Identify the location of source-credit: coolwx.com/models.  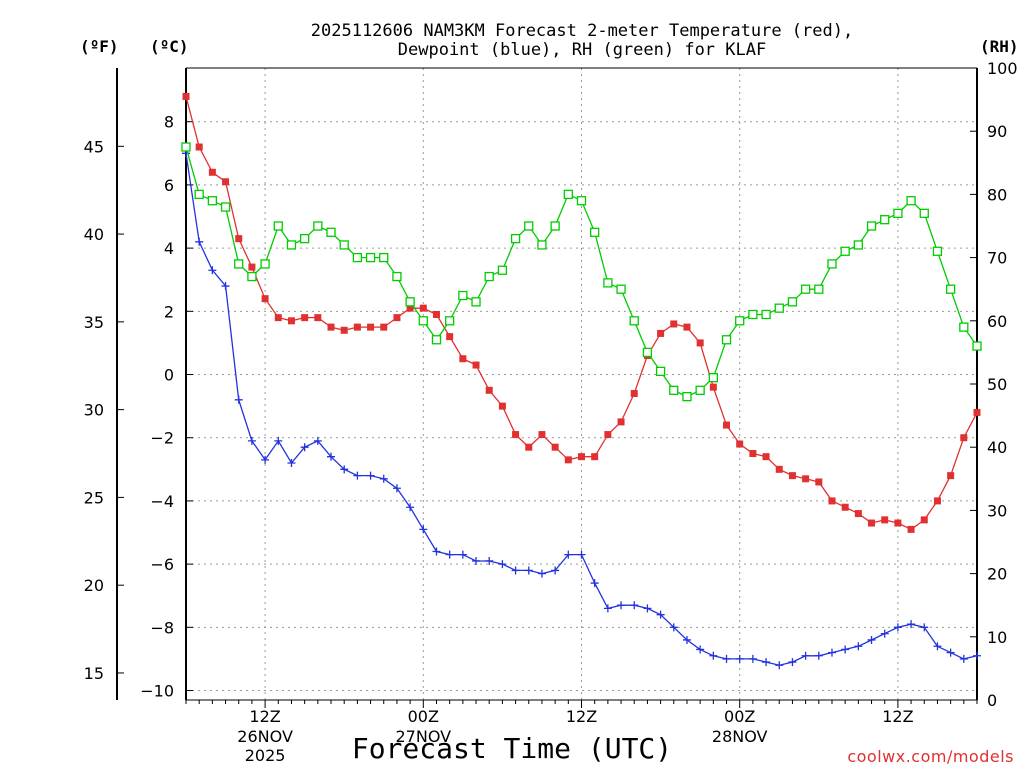
(930, 756).